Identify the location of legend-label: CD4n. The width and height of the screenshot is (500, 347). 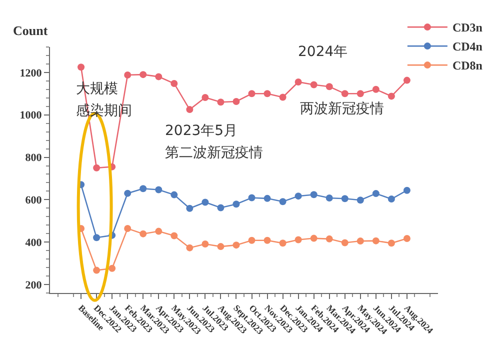
(467, 47).